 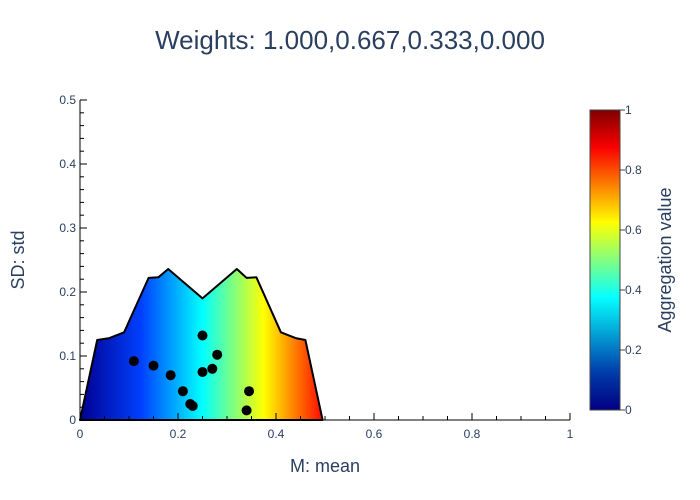 I want to click on x-tick-label: 0.4, so click(x=276, y=434).